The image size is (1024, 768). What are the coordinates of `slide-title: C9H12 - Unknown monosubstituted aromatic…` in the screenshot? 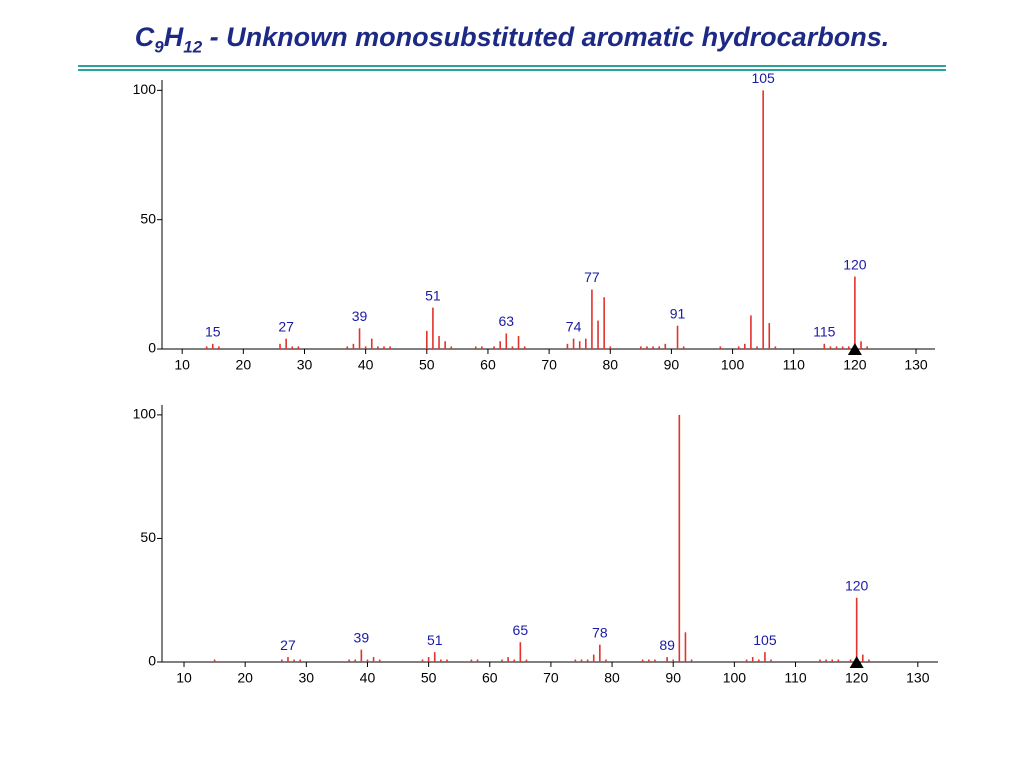 It's located at (512, 39).